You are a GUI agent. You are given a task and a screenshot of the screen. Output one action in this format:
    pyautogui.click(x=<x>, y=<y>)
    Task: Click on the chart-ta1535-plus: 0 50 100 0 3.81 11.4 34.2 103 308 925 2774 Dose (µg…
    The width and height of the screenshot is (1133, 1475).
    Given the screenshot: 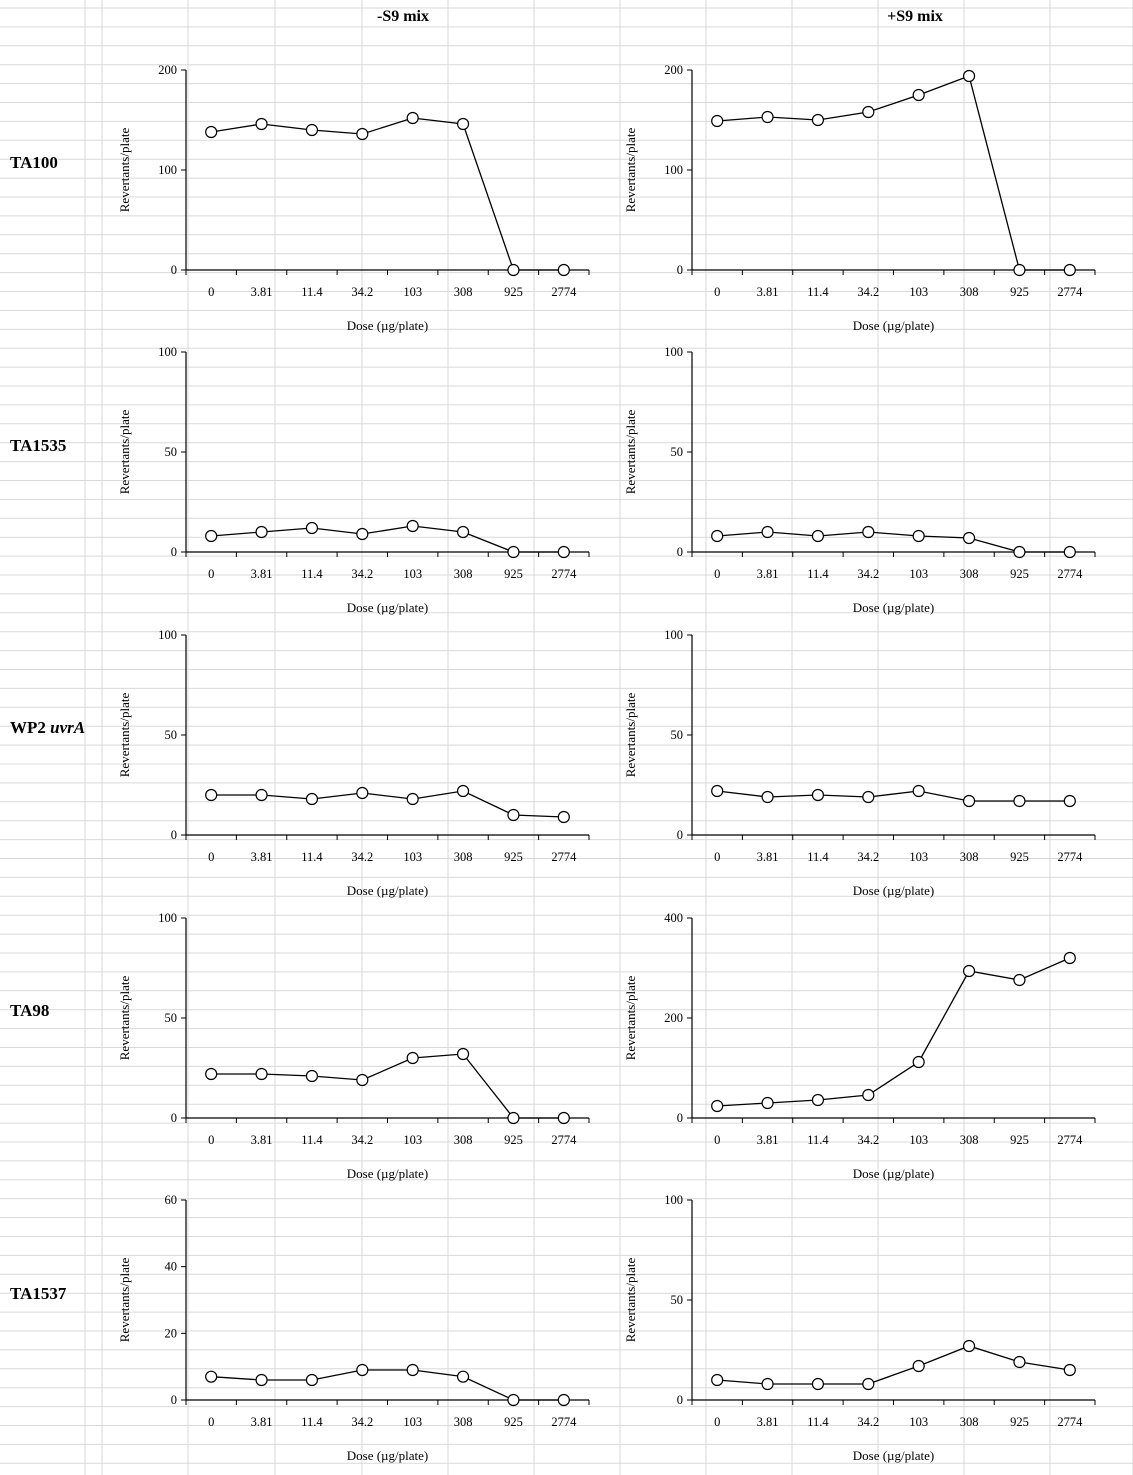 What is the action you would take?
    pyautogui.click(x=859, y=480)
    